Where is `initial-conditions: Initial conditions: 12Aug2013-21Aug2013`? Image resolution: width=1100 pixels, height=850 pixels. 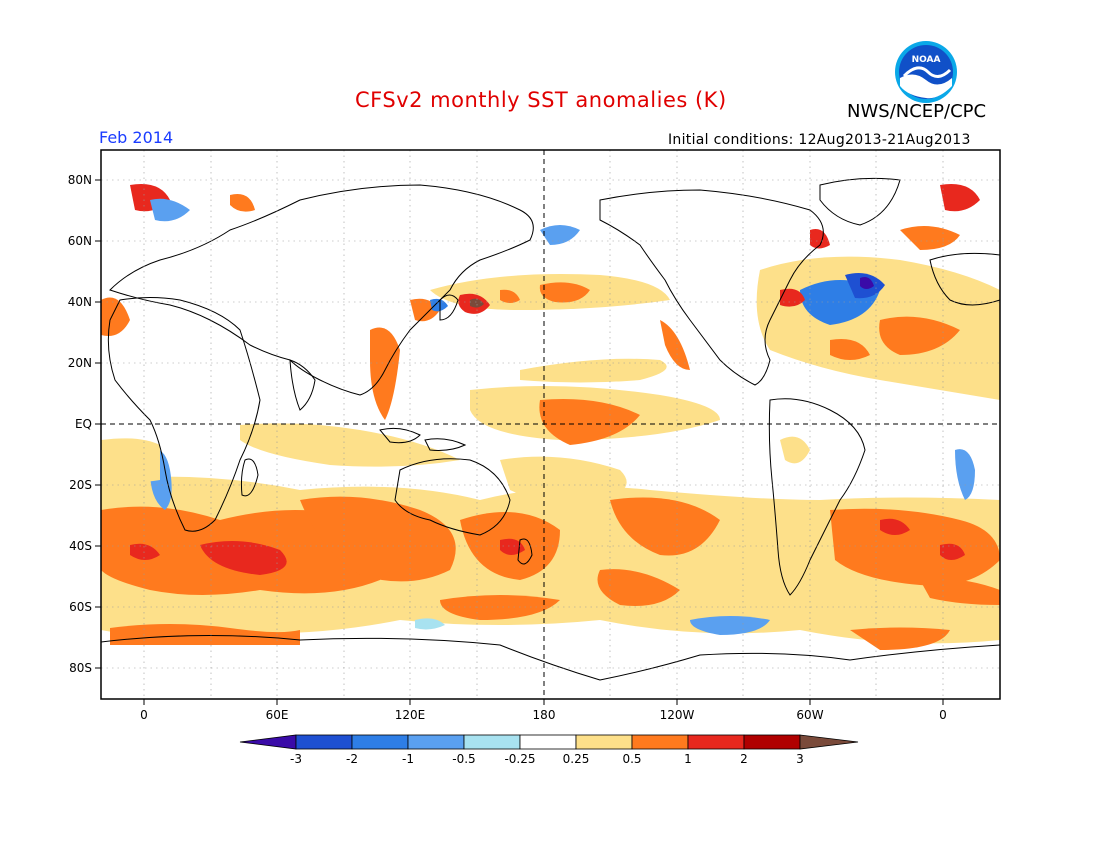 initial-conditions: Initial conditions: 12Aug2013-21Aug2013 is located at coordinates (819, 140).